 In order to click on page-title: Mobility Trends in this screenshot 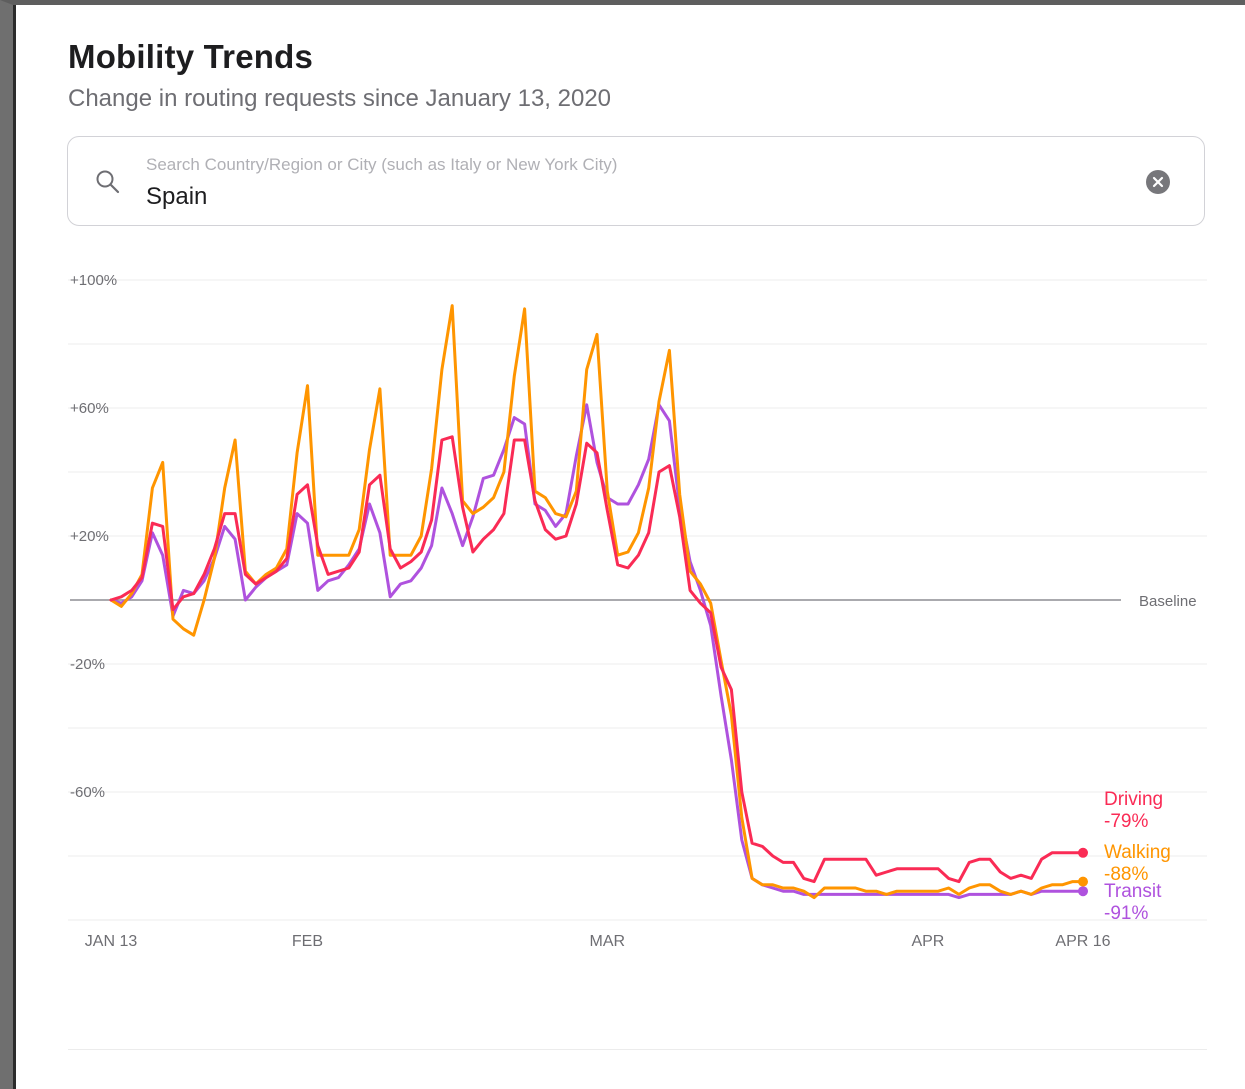, I will do `click(191, 56)`.